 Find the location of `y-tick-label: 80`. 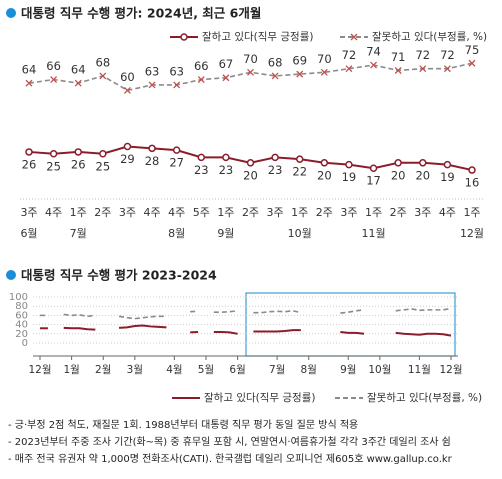

y-tick-label: 80 is located at coordinates (21, 306).